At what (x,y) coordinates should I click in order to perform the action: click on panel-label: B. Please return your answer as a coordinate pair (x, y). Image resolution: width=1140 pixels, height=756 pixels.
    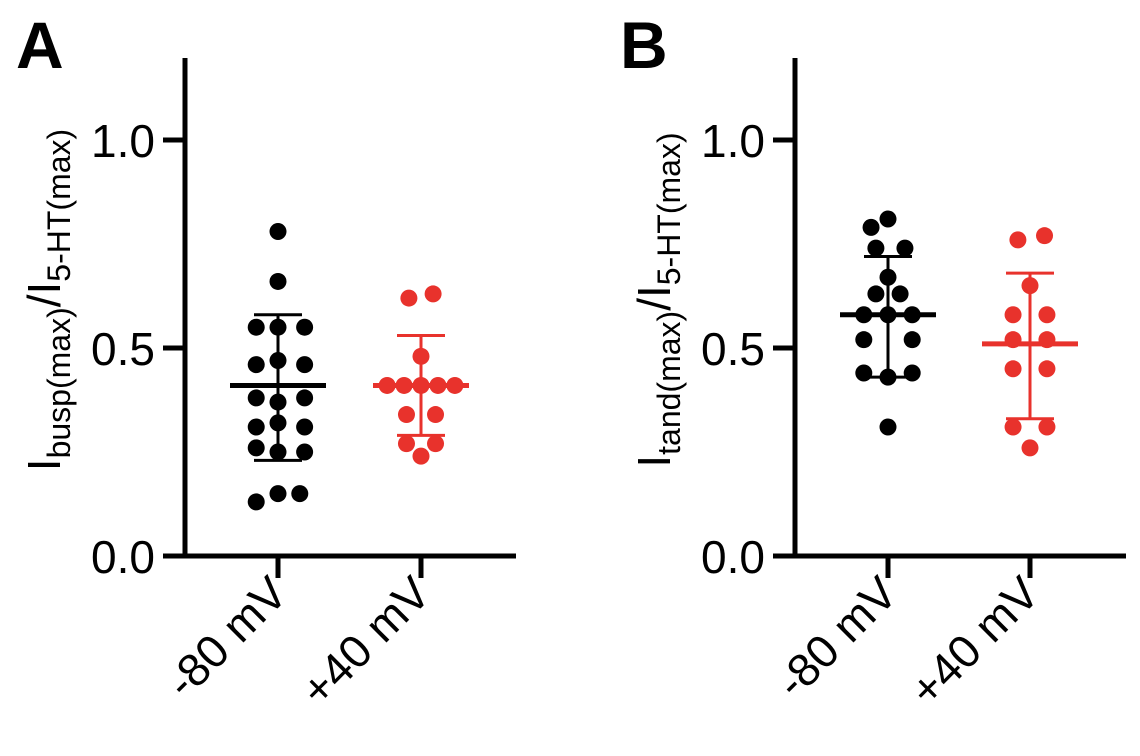
    Looking at the image, I should click on (644, 45).